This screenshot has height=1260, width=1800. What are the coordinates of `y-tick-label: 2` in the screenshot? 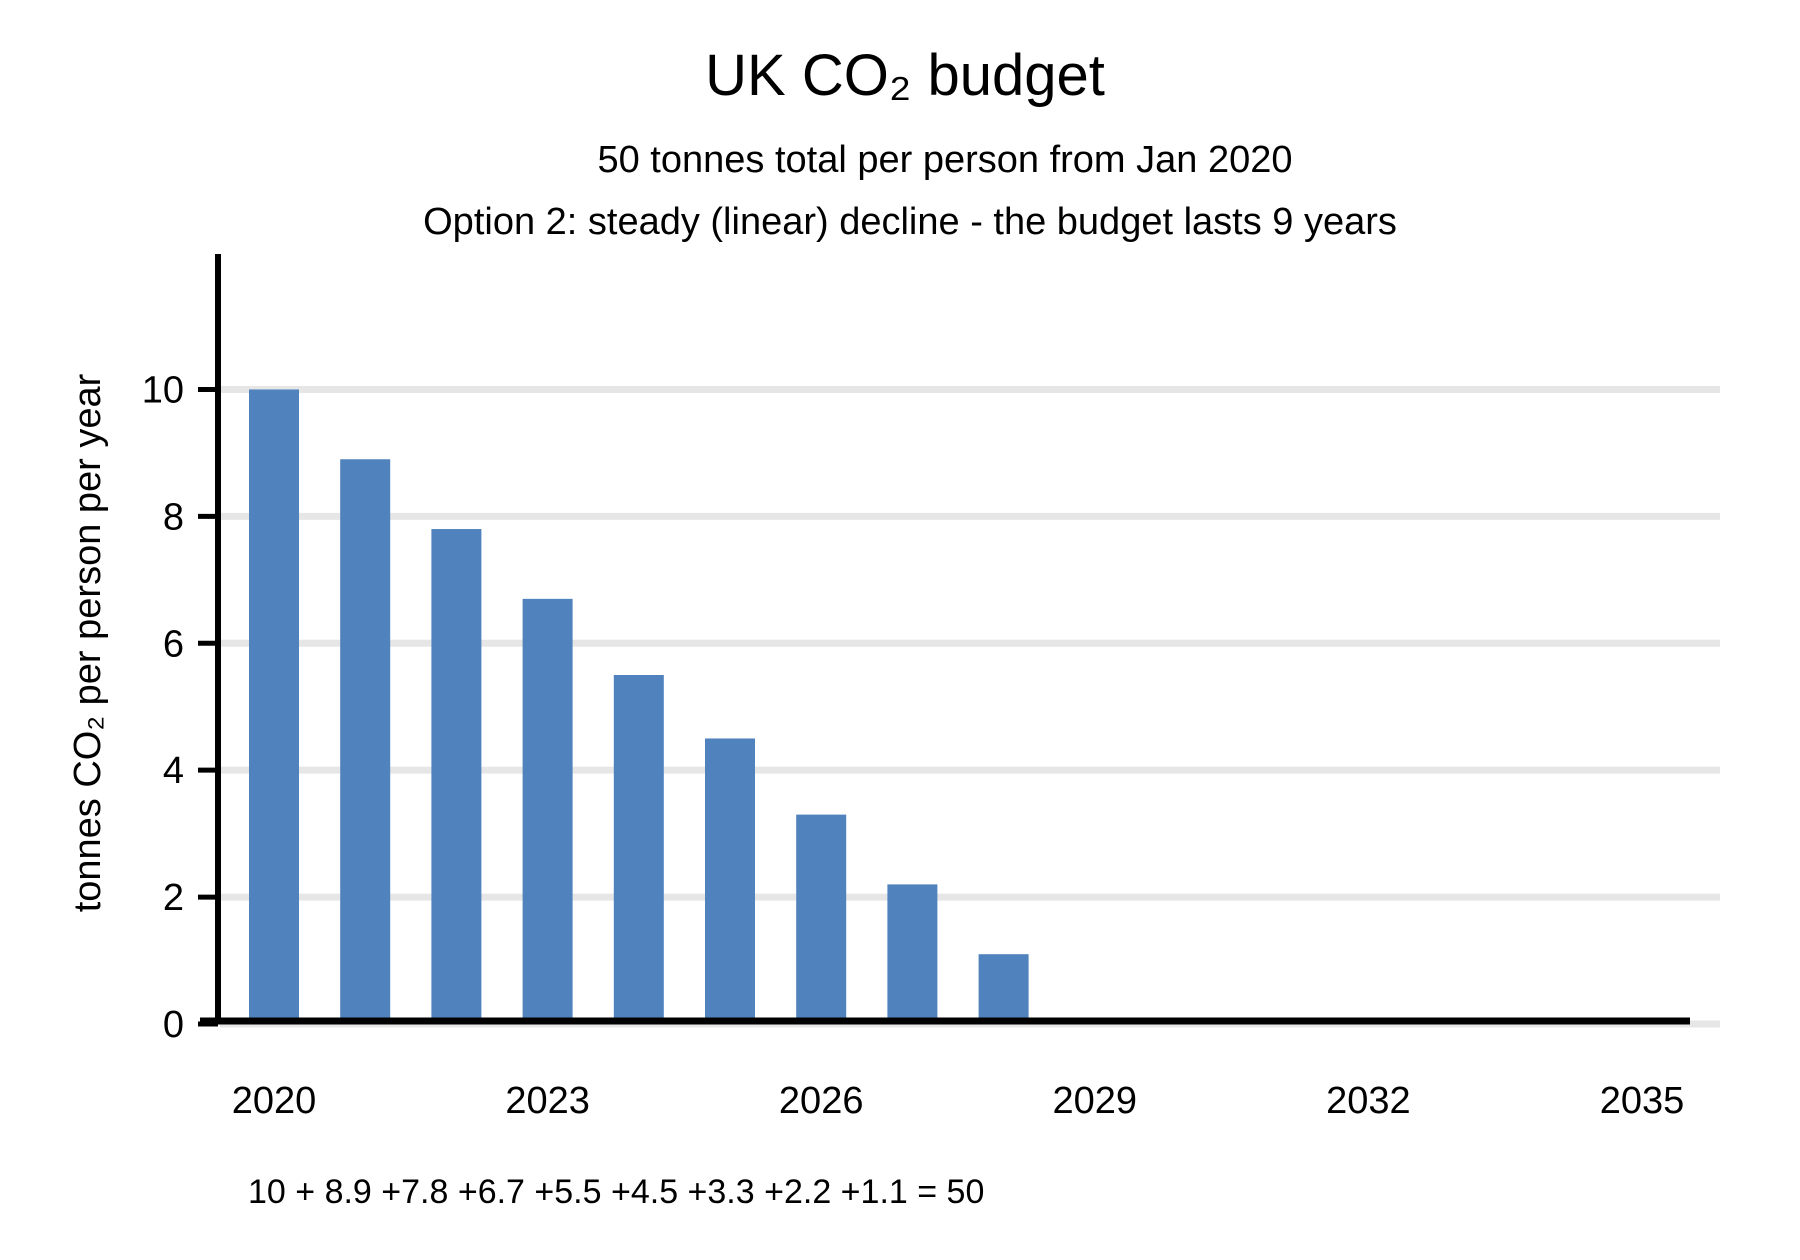 It's located at (173, 898).